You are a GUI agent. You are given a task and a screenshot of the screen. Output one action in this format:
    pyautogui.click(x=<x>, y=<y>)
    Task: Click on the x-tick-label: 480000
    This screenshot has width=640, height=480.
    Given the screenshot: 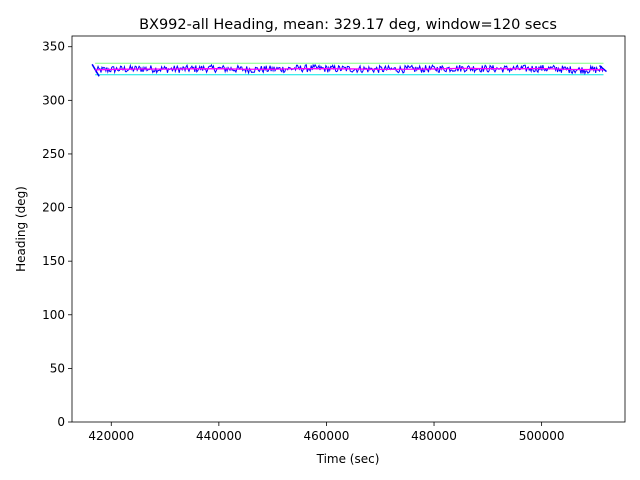 What is the action you would take?
    pyautogui.click(x=434, y=436)
    